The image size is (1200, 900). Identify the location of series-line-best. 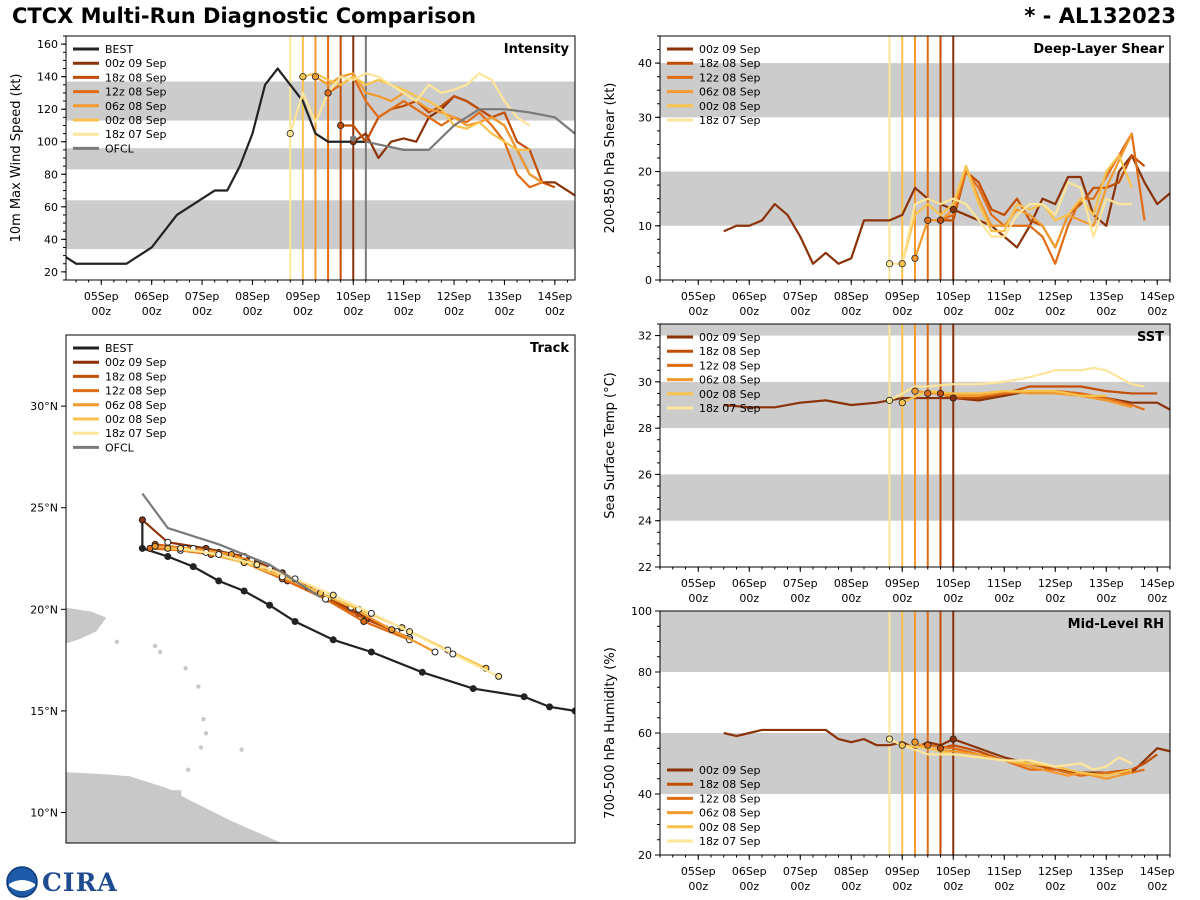
(216, 166).